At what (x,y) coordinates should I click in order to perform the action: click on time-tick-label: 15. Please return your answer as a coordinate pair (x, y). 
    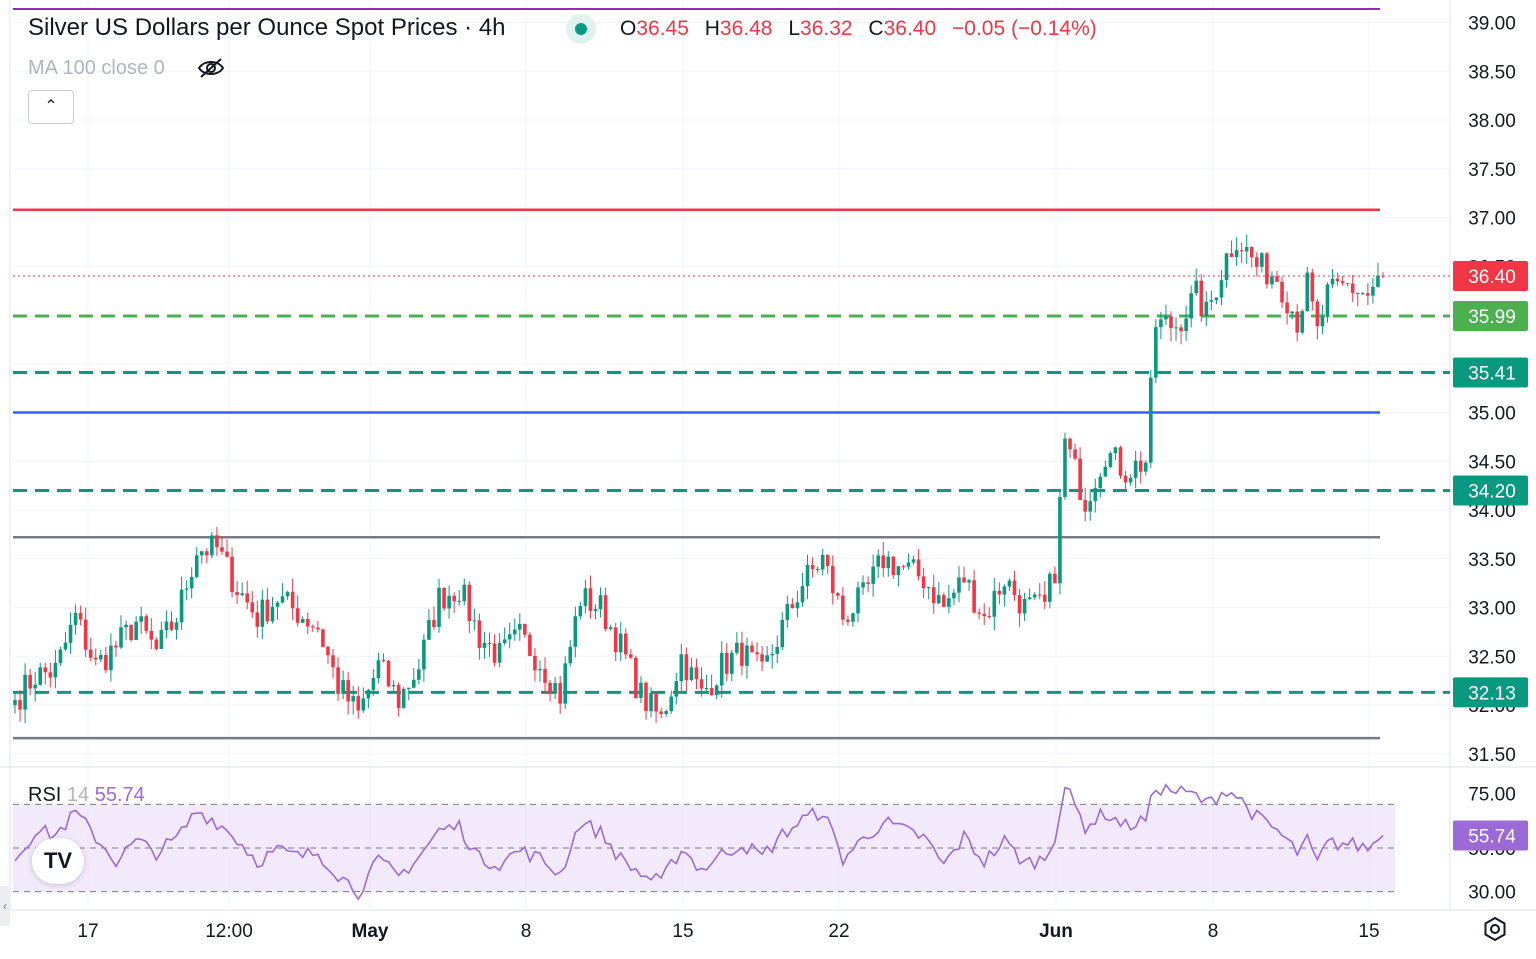
    Looking at the image, I should click on (682, 931).